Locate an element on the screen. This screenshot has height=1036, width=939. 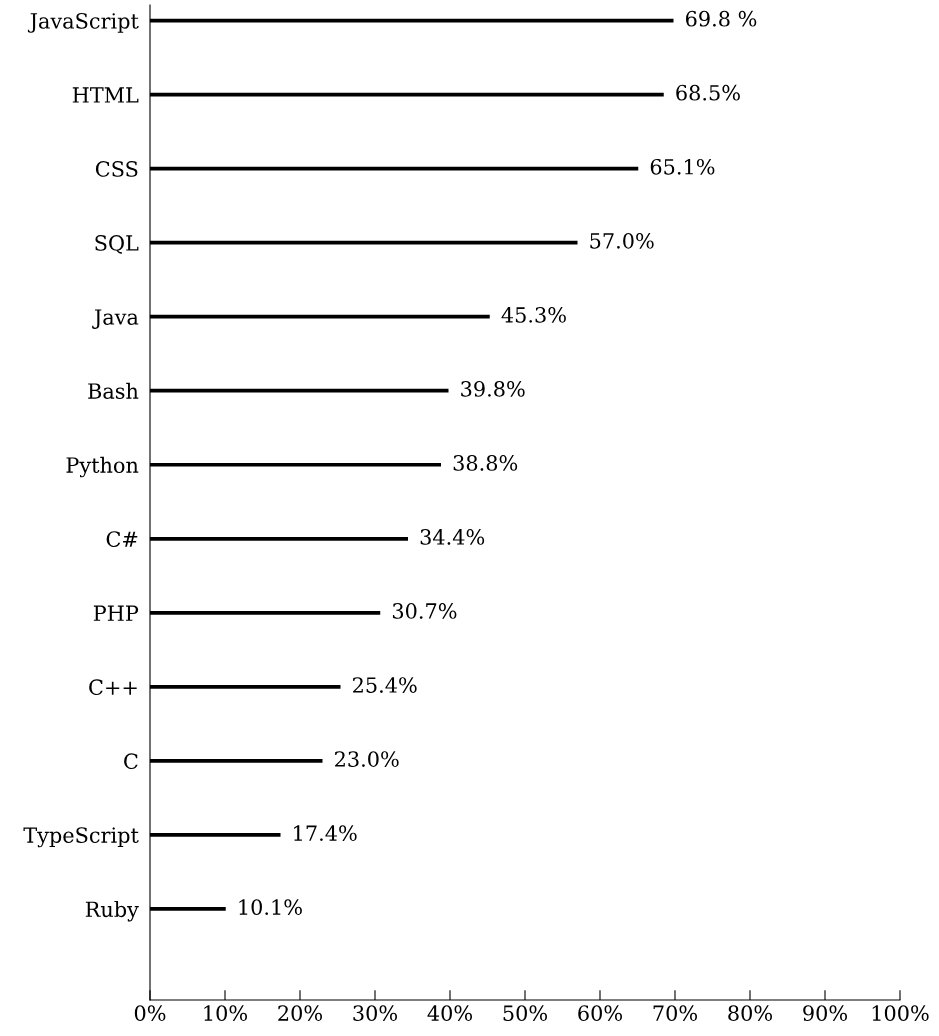
x-tick-label: 30% is located at coordinates (375, 1013).